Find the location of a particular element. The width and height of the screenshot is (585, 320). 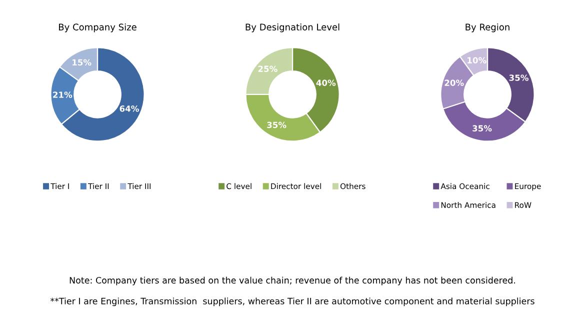

chart-title: By Company Size is located at coordinates (97, 27).